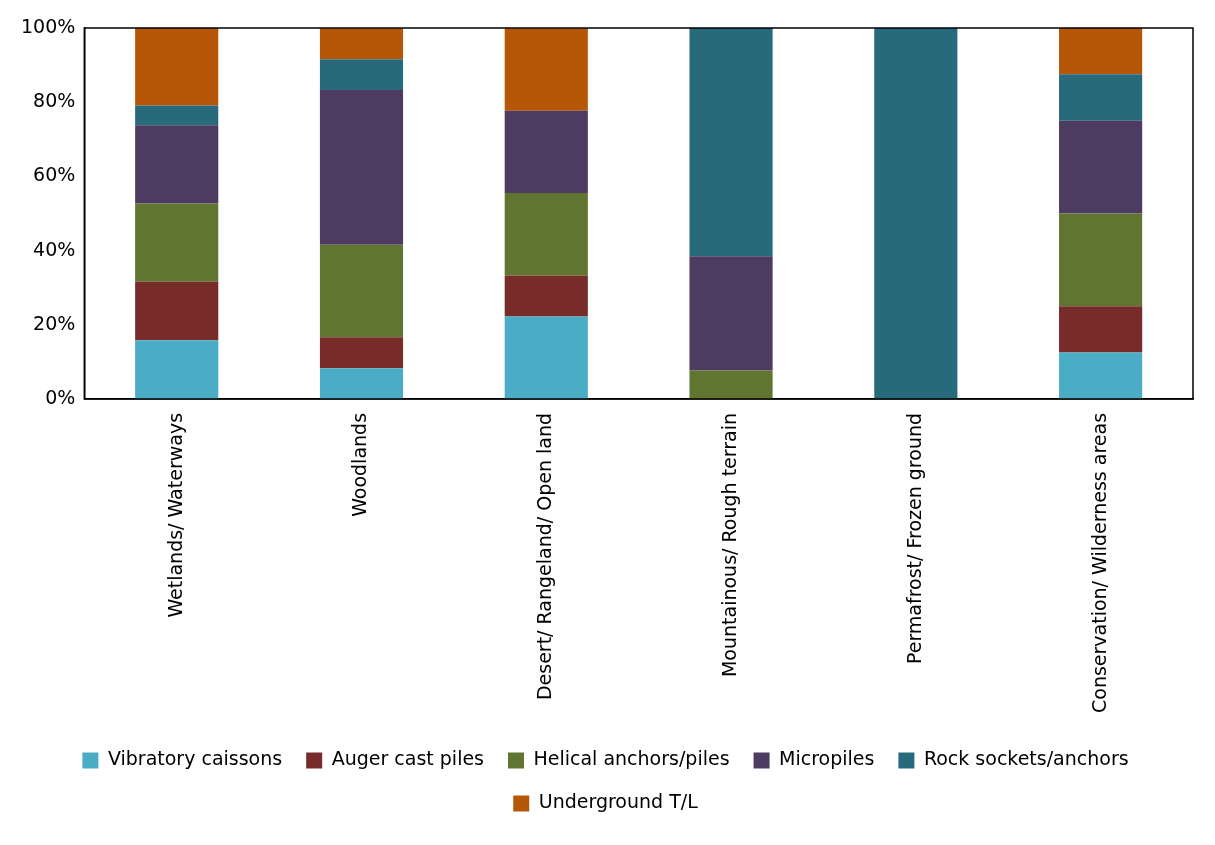 The width and height of the screenshot is (1215, 845). What do you see at coordinates (54, 322) in the screenshot?
I see `y-tick-label: 20%` at bounding box center [54, 322].